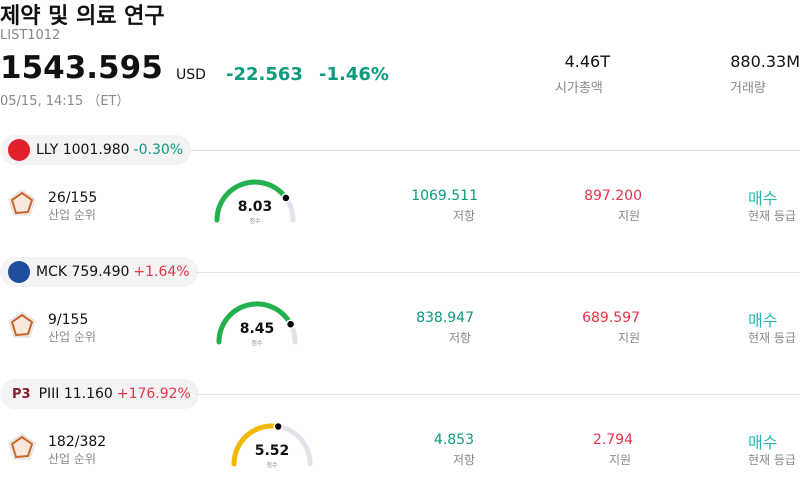 The height and width of the screenshot is (488, 800). What do you see at coordinates (579, 88) in the screenshot?
I see `market-cap-label: 시가총액` at bounding box center [579, 88].